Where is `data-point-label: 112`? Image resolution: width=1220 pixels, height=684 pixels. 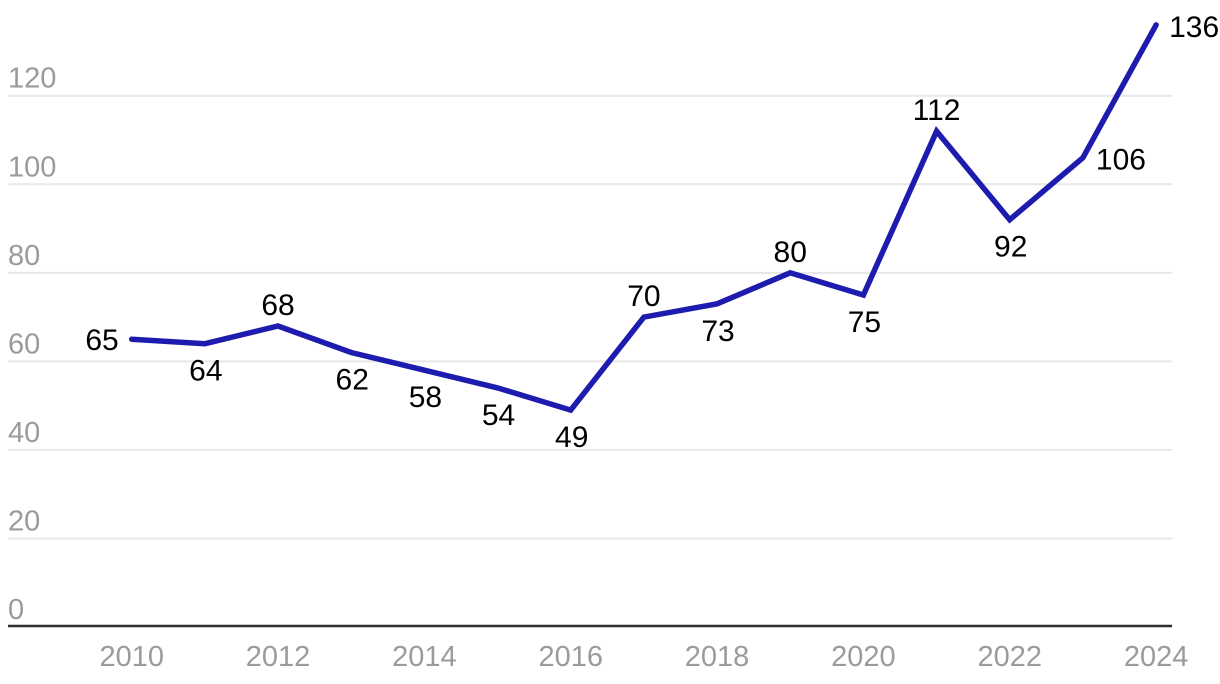
data-point-label: 112 is located at coordinates (937, 110).